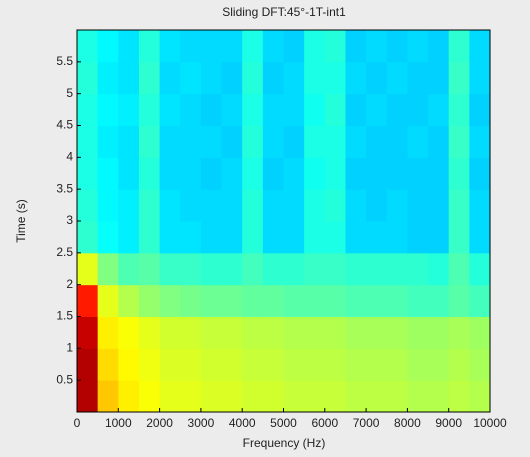  I want to click on y-tick-label: 1.5, so click(64, 316).